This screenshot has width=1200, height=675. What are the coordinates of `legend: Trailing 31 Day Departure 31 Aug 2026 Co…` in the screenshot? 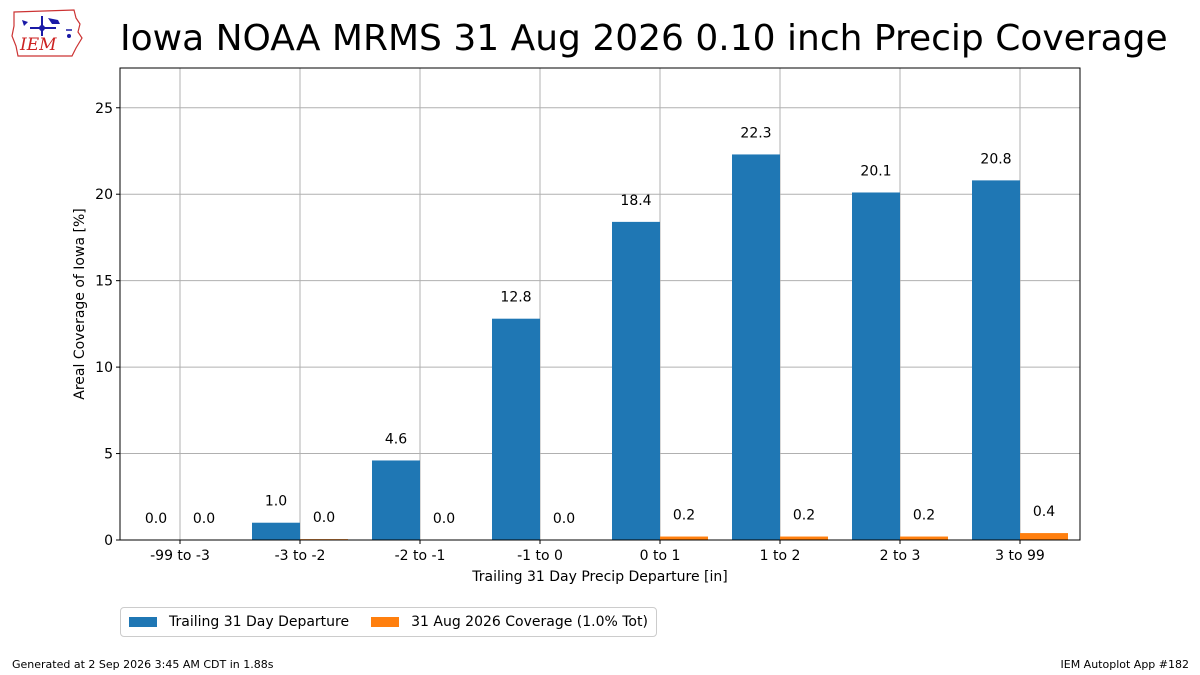 It's located at (388, 622).